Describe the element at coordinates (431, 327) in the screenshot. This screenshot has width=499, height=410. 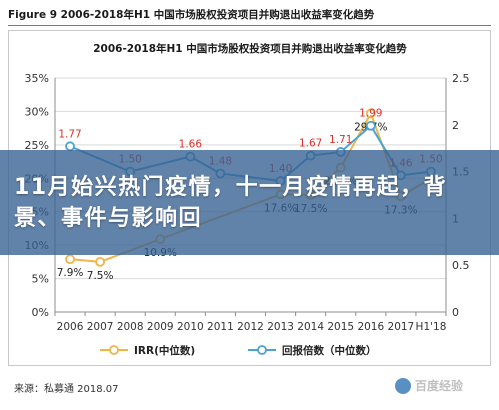
I see `x-tick-label: H1'18` at that location.